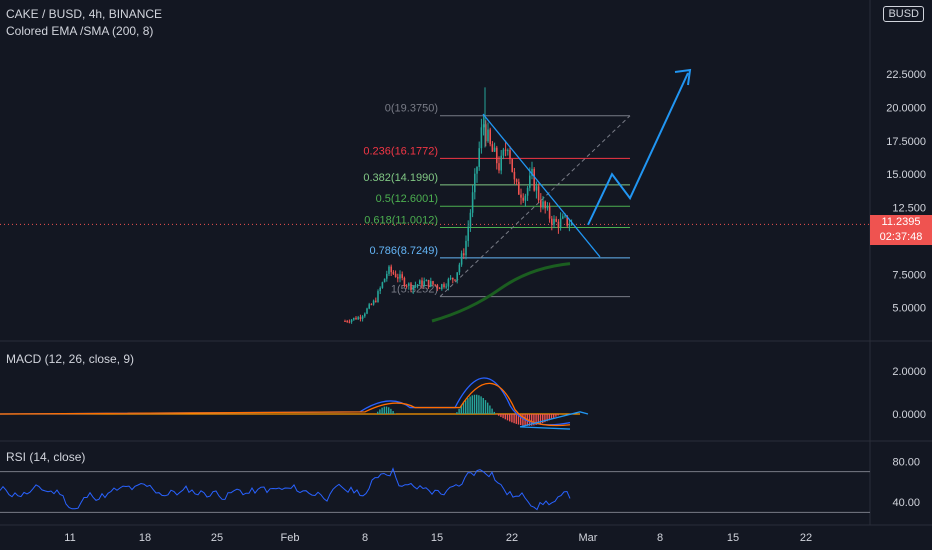 Image resolution: width=932 pixels, height=550 pixels. I want to click on last-price-badge: 11.2395, so click(901, 222).